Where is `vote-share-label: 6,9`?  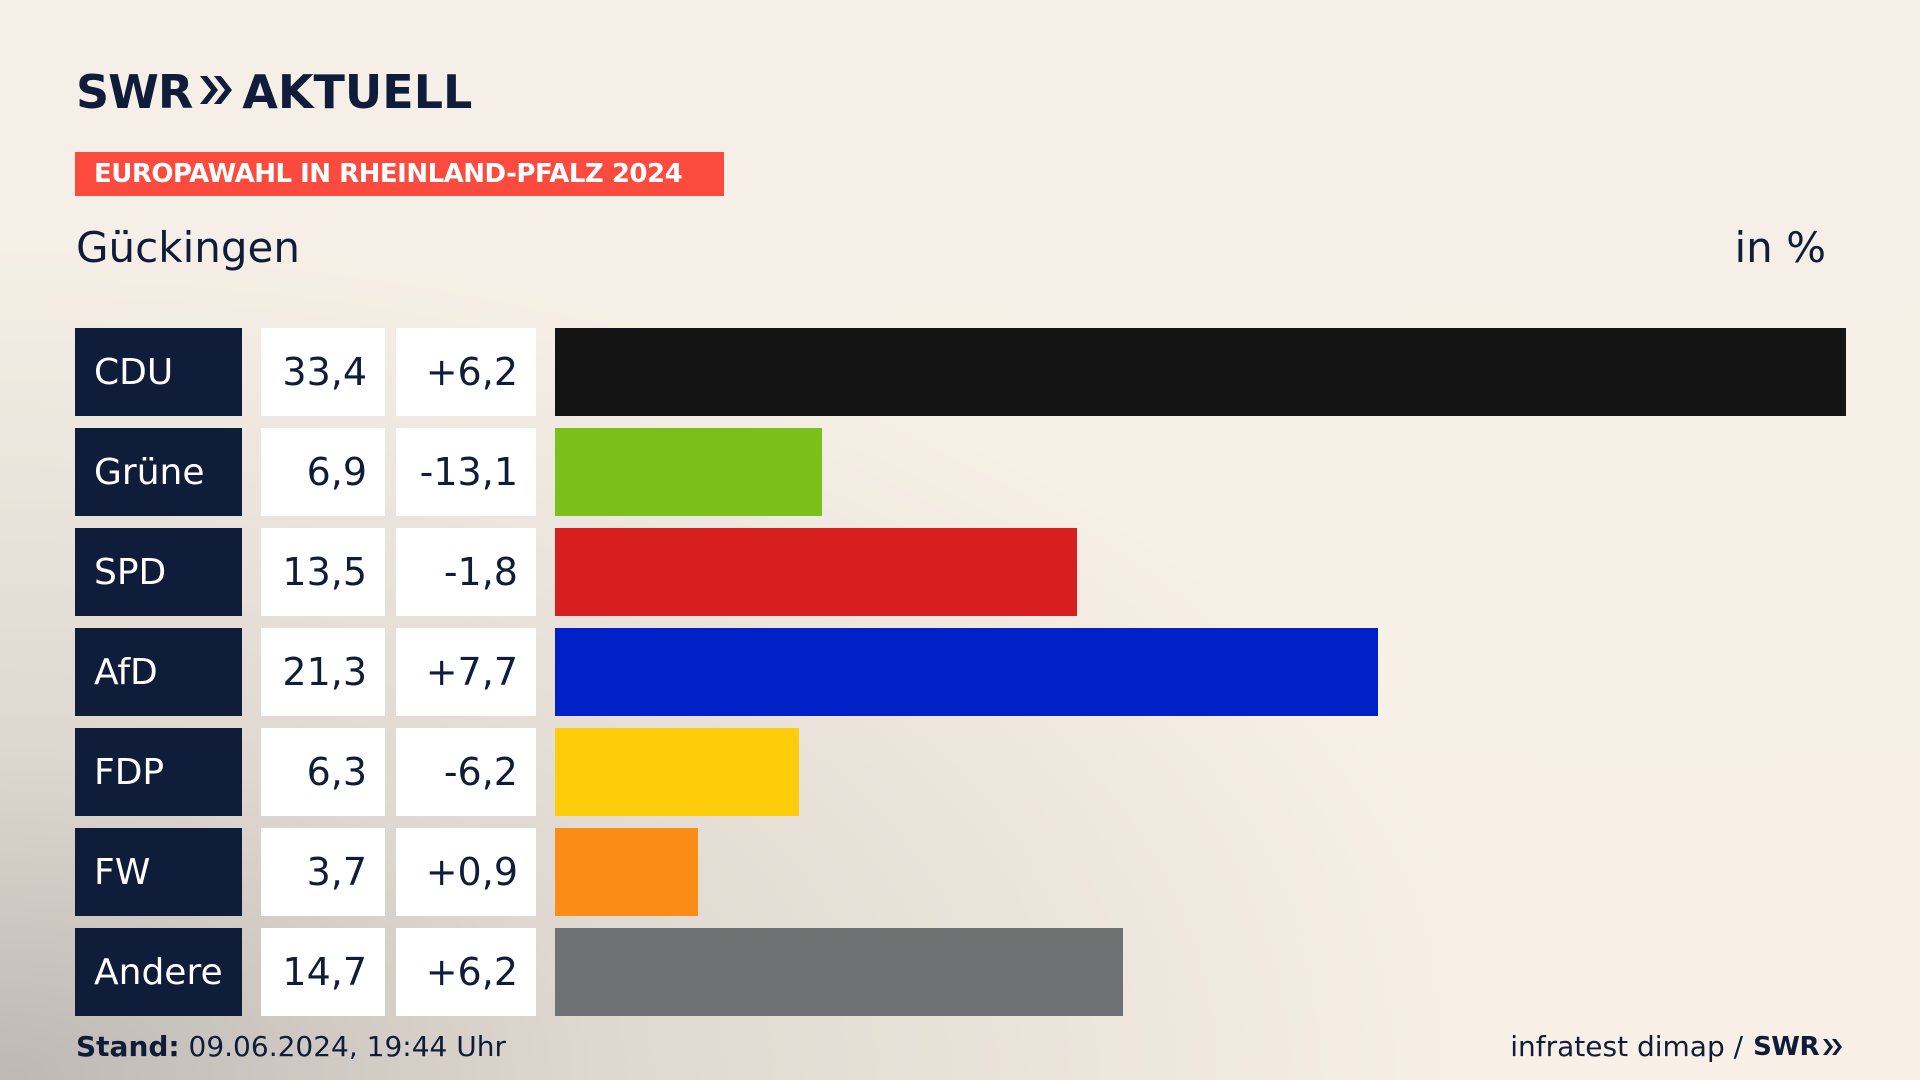
vote-share-label: 6,9 is located at coordinates (323, 472).